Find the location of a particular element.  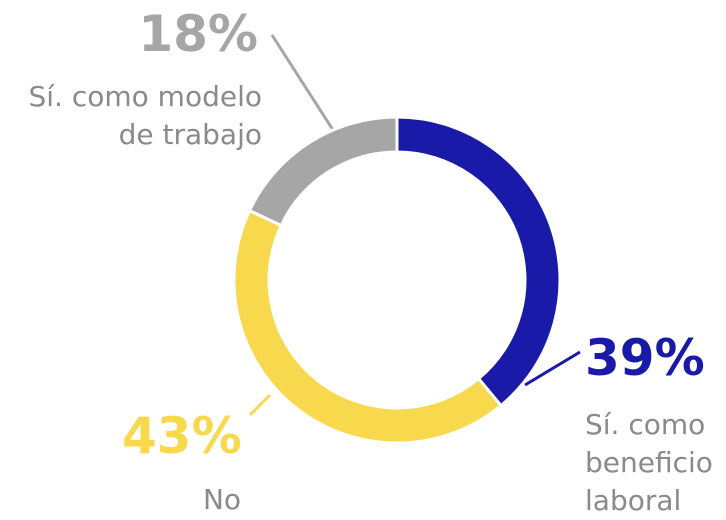

value-label: 39% is located at coordinates (645, 358).